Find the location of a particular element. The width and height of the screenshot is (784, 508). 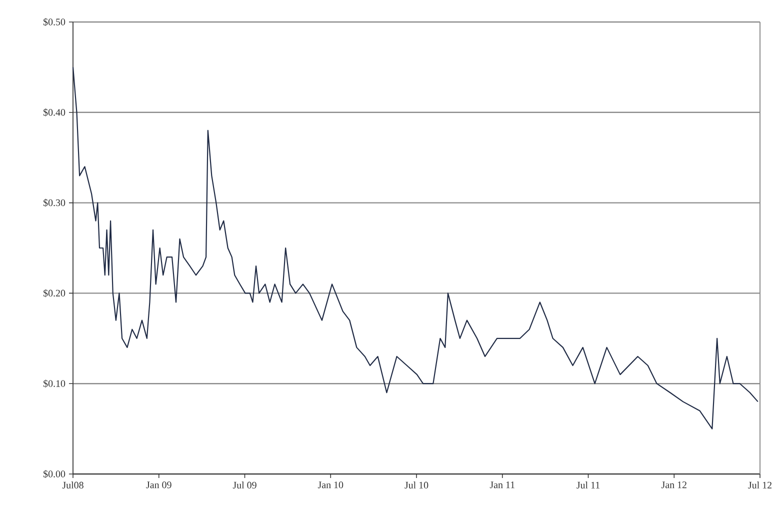

x-tick-label: Jul 12 is located at coordinates (760, 485).